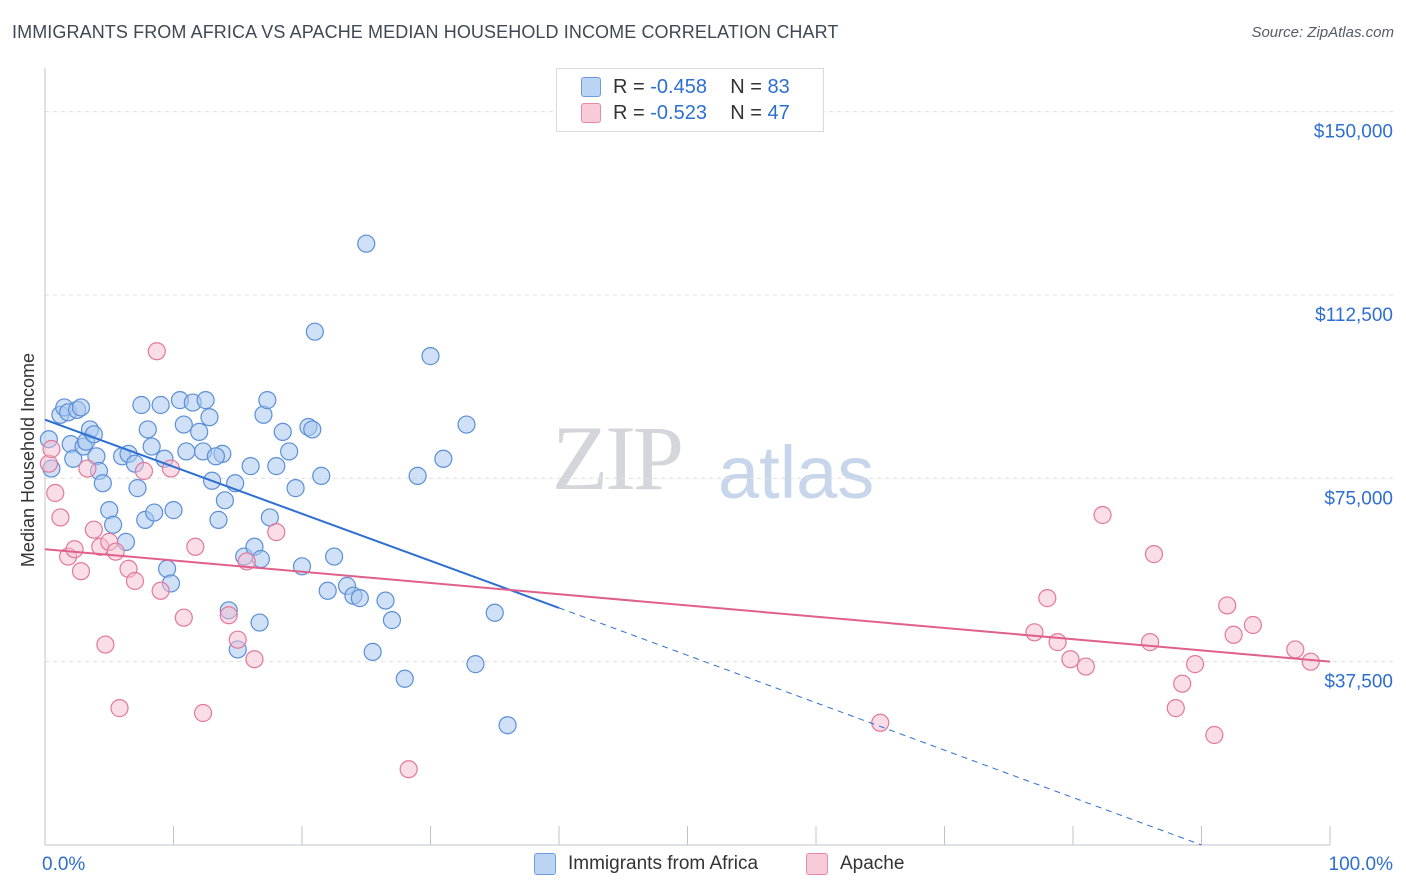  What do you see at coordinates (1358, 498) in the screenshot?
I see `y-tick-label: $75,000` at bounding box center [1358, 498].